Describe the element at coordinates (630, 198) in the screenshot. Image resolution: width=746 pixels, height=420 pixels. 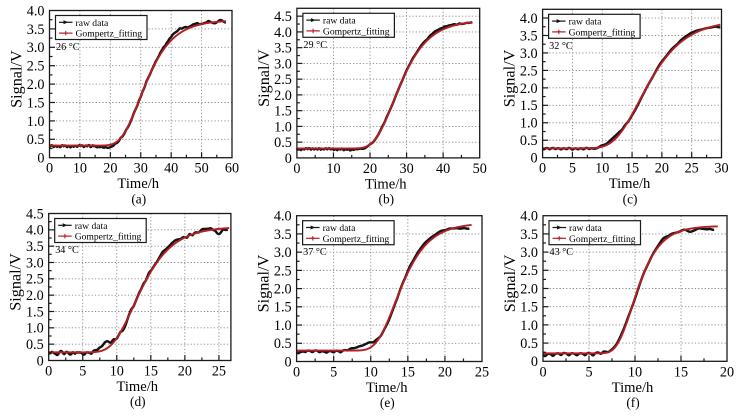
I see `svg-text: (c)` at that location.